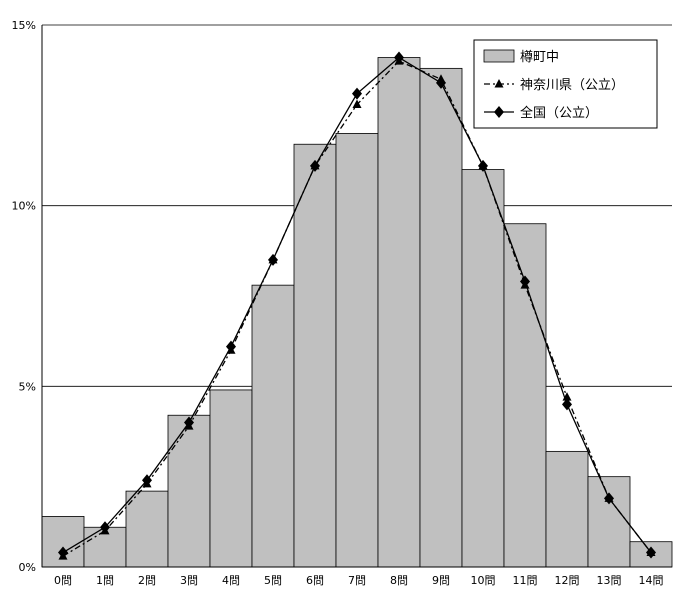  I want to click on x-tick-label: 4問, so click(231, 580).